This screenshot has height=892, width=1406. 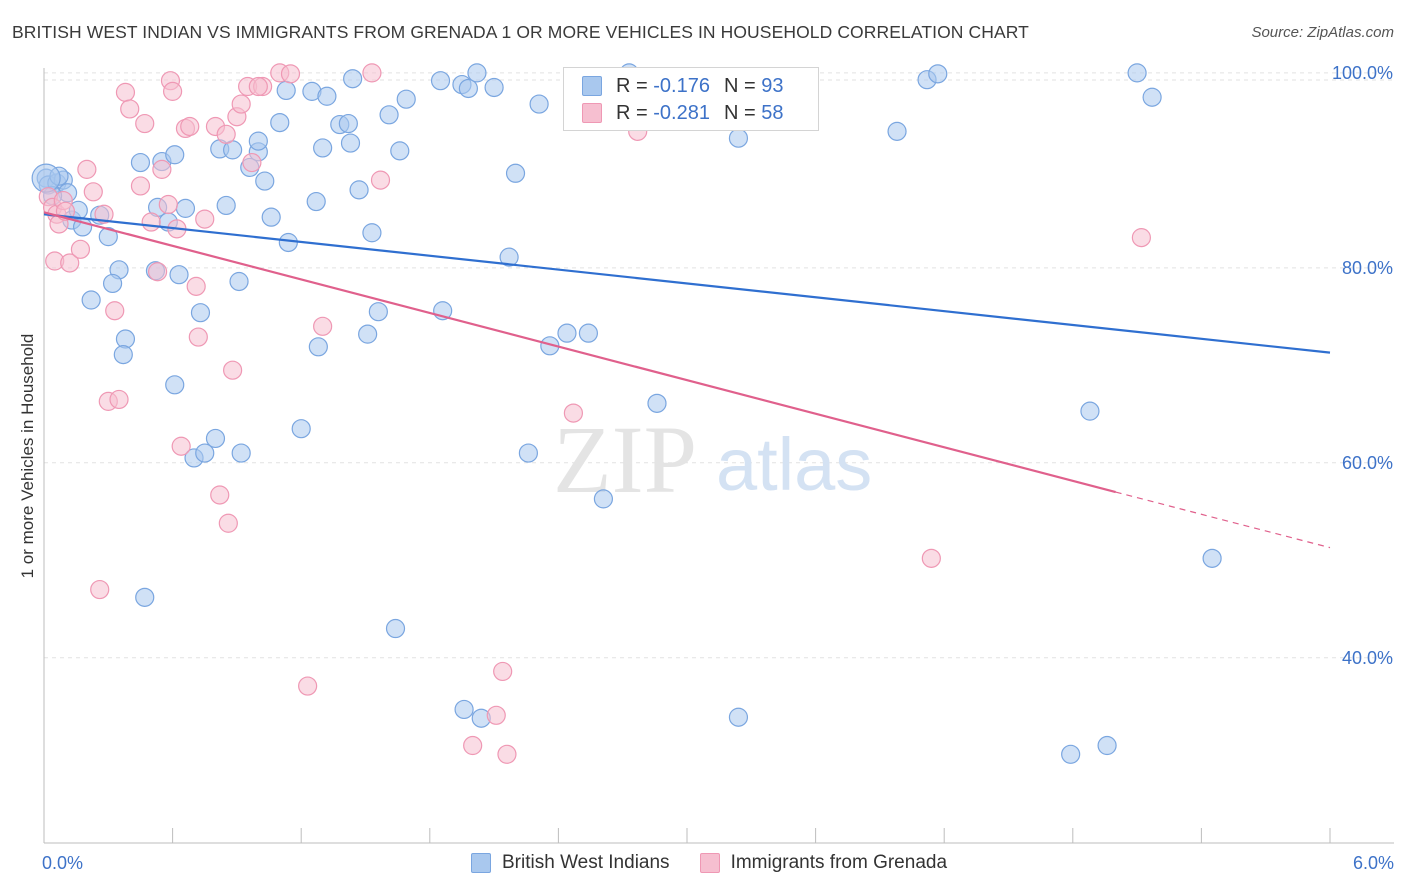 What do you see at coordinates (1362, 73) in the screenshot?
I see `y-tick-label: 100.0%` at bounding box center [1362, 73].